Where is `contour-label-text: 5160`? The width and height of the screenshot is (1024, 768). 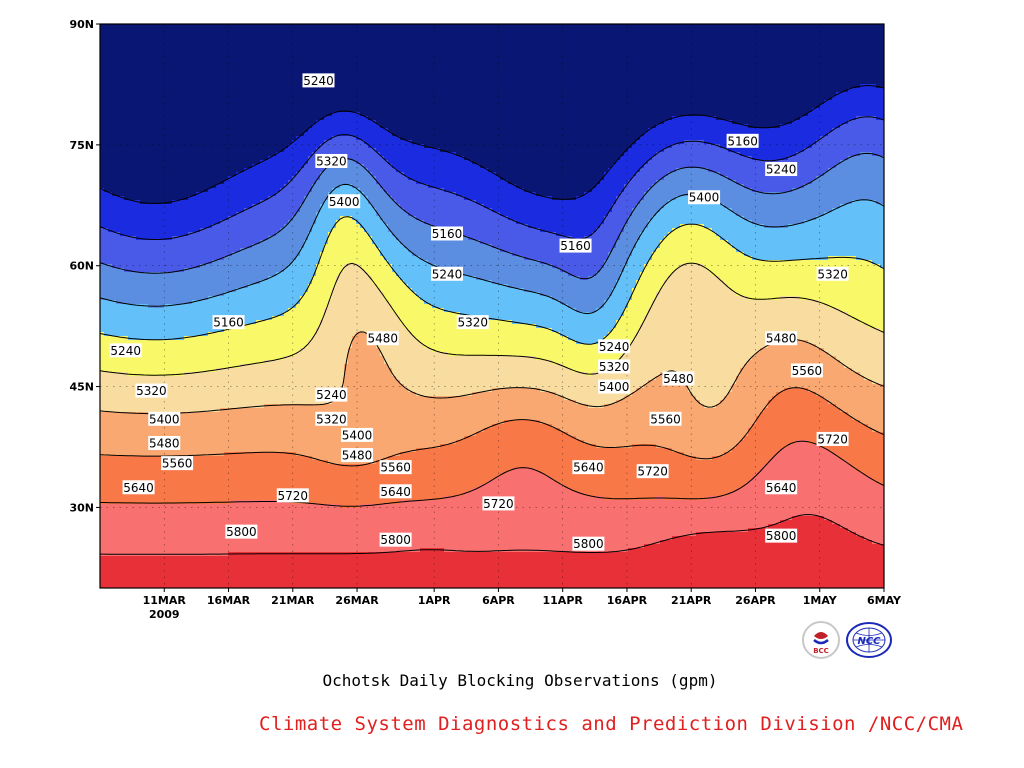
contour-label-text: 5160 is located at coordinates (228, 323).